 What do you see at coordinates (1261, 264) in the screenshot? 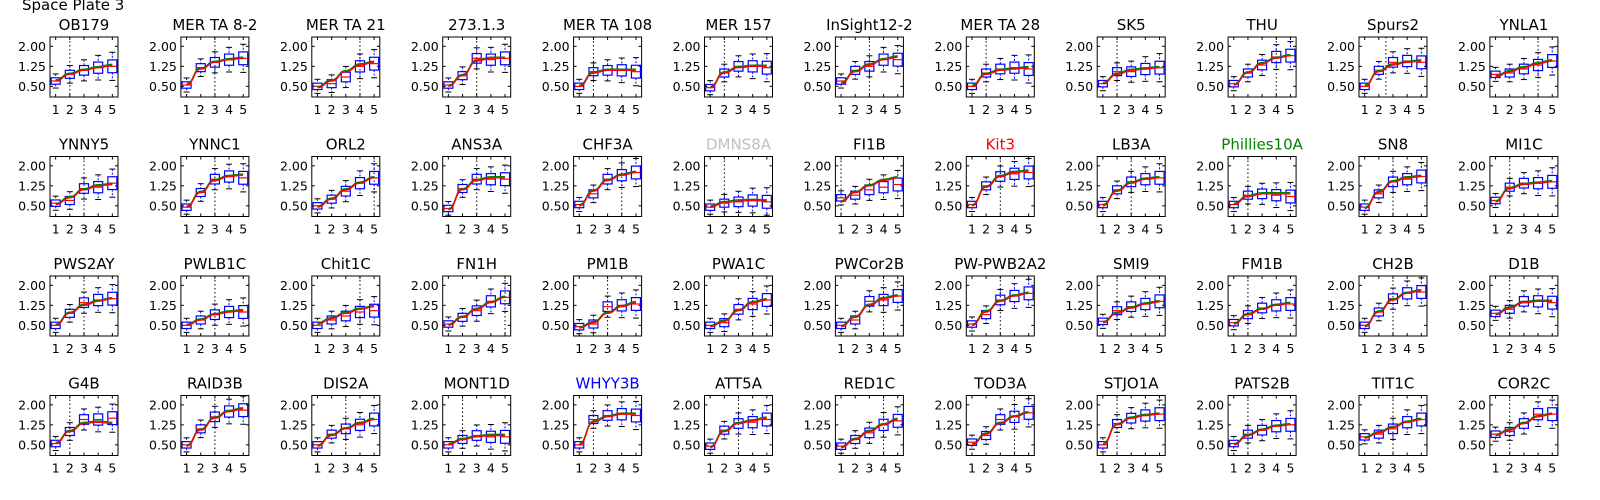
I see `panel-title: FM1B` at bounding box center [1261, 264].